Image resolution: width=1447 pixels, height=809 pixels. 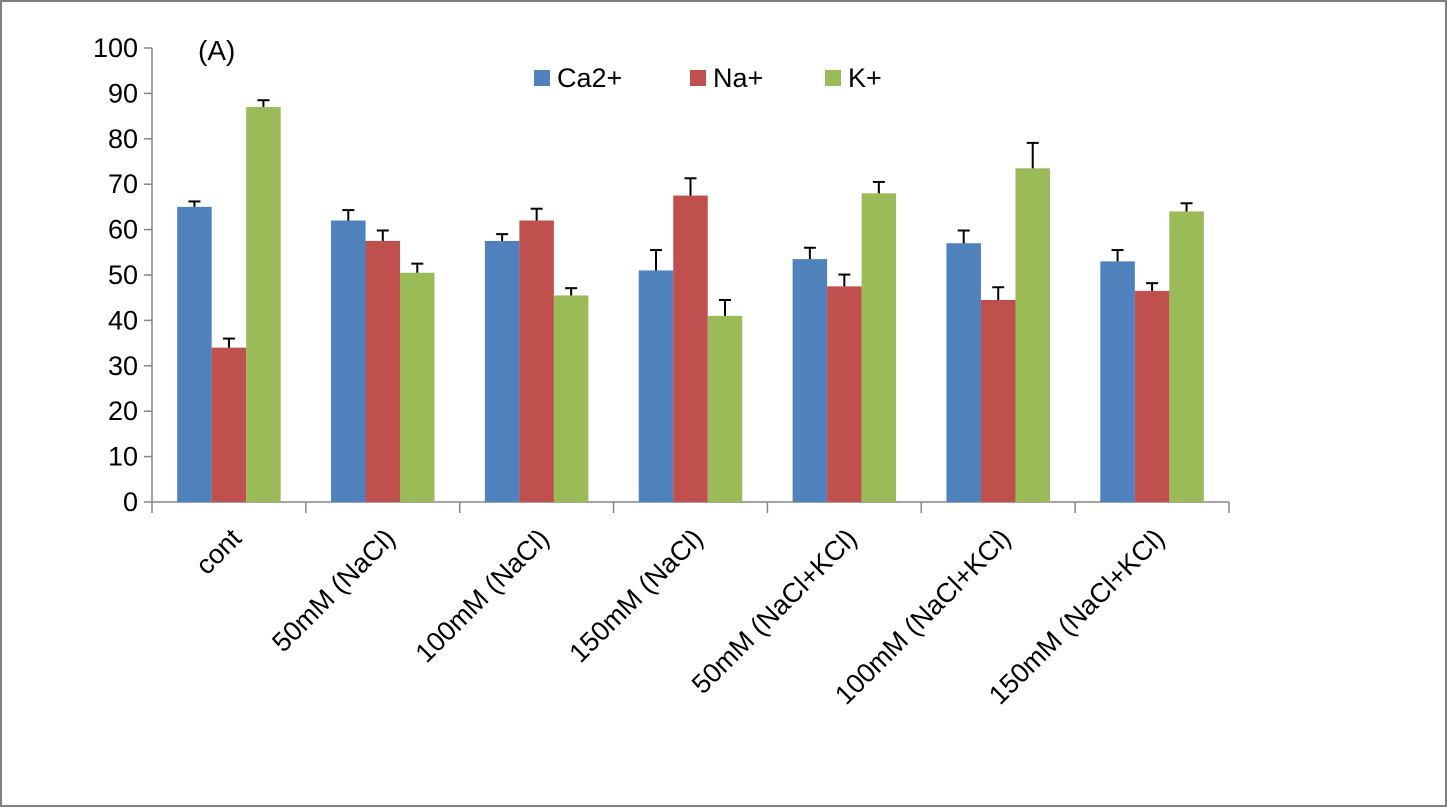 I want to click on y-tick-label-0: 0, so click(x=130, y=502).